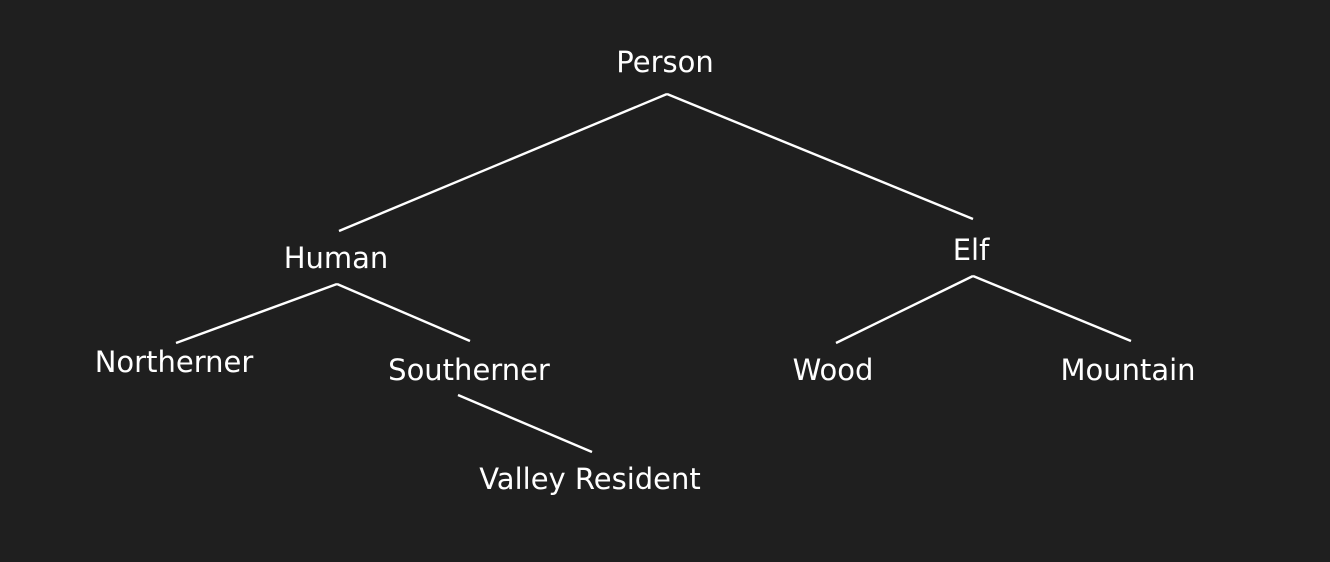  Describe the element at coordinates (503, 162) in the screenshot. I see `edge-person-human` at that location.